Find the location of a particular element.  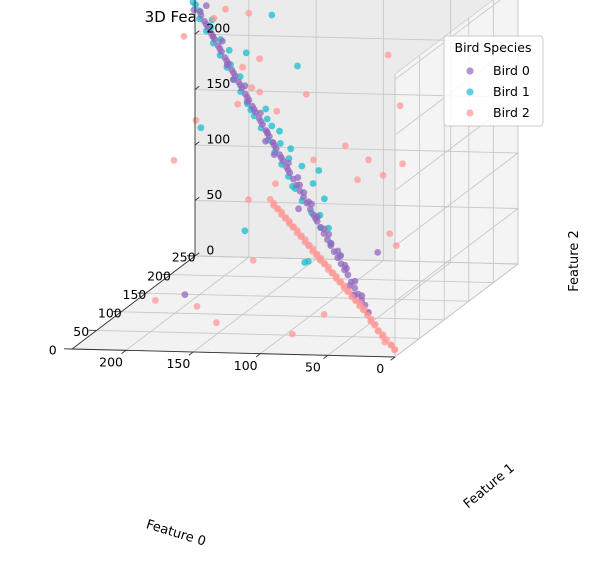

legend-entry-bird-1: Bird 1 is located at coordinates (511, 91).